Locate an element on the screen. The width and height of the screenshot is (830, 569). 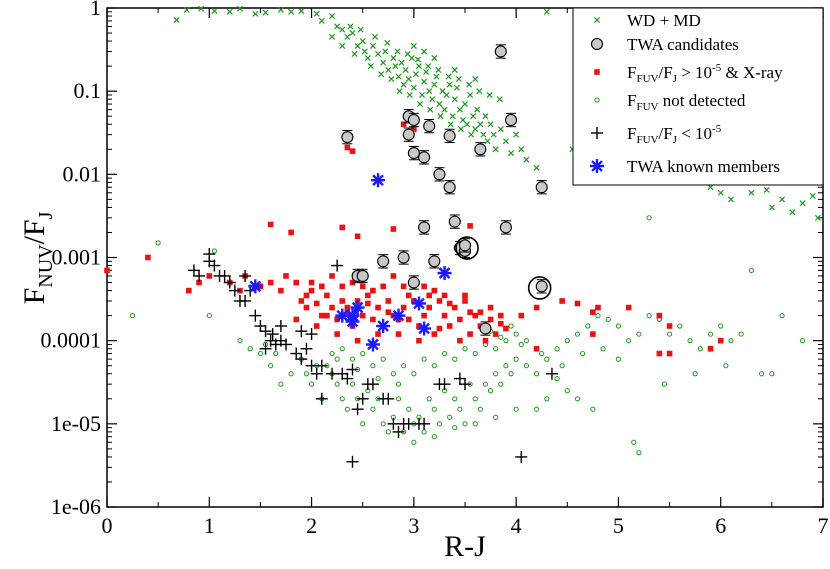
legend-symbol-fuv-not-detected is located at coordinates (597, 100).